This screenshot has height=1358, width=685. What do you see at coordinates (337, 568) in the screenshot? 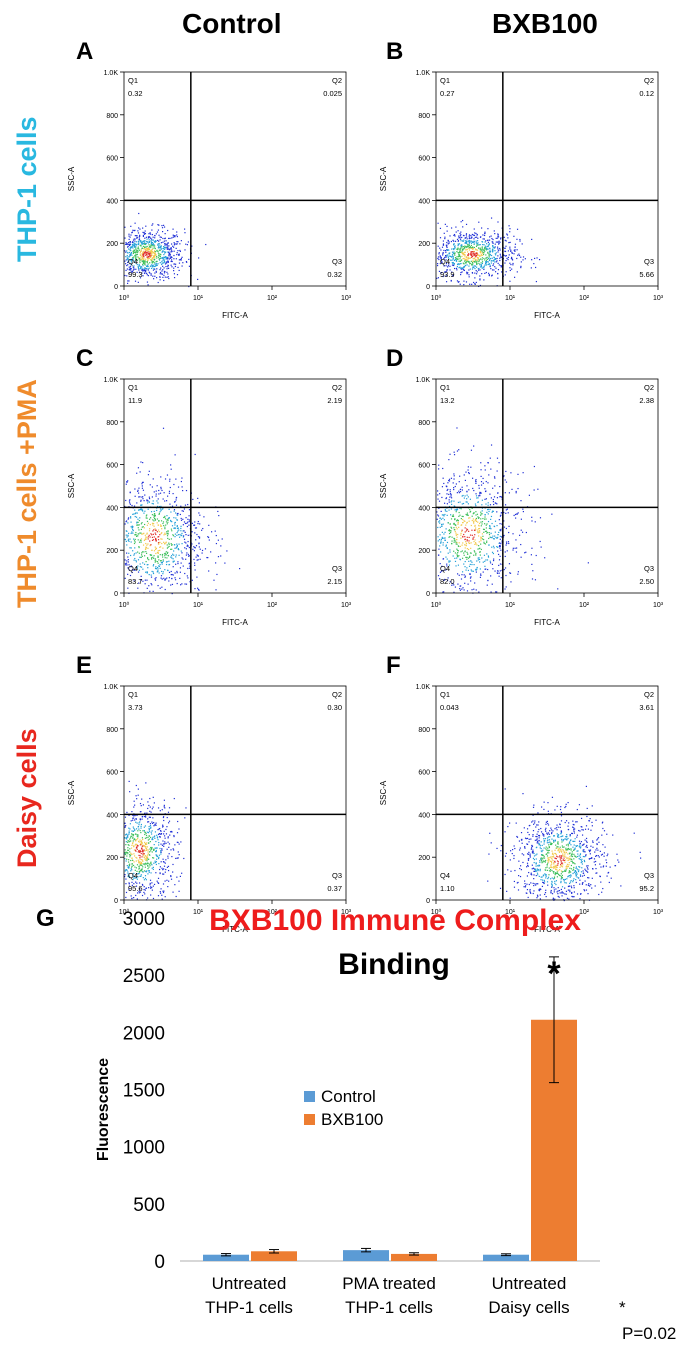
I see `quadrant-q3-name: Q3` at bounding box center [337, 568].